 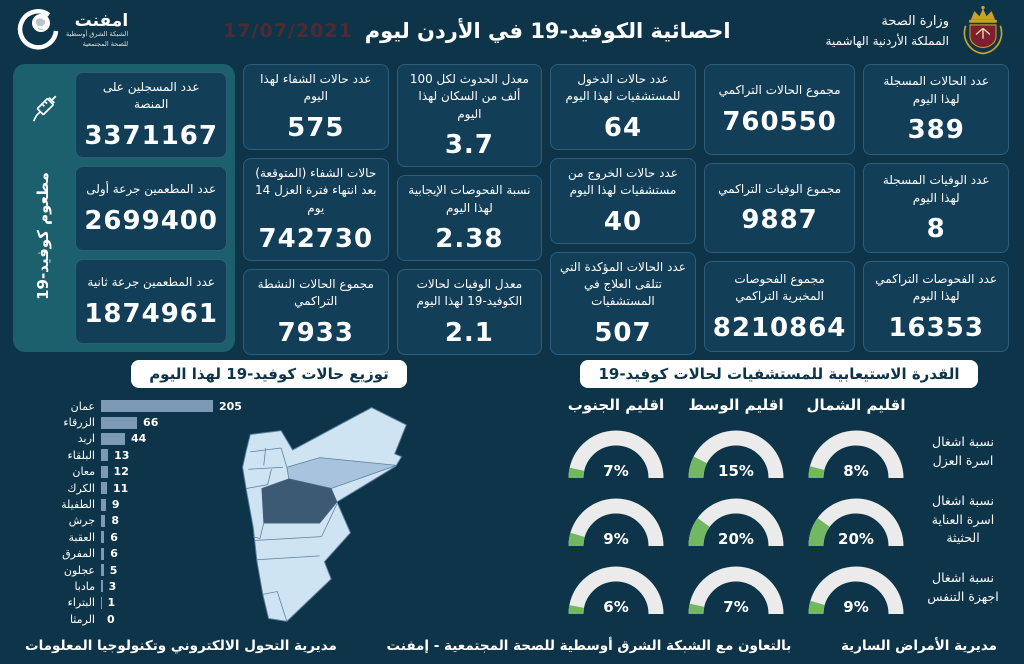 What do you see at coordinates (317, 88) in the screenshot?
I see `stat-label: عدد حالات الشفاء لهذا اليوم` at bounding box center [317, 88].